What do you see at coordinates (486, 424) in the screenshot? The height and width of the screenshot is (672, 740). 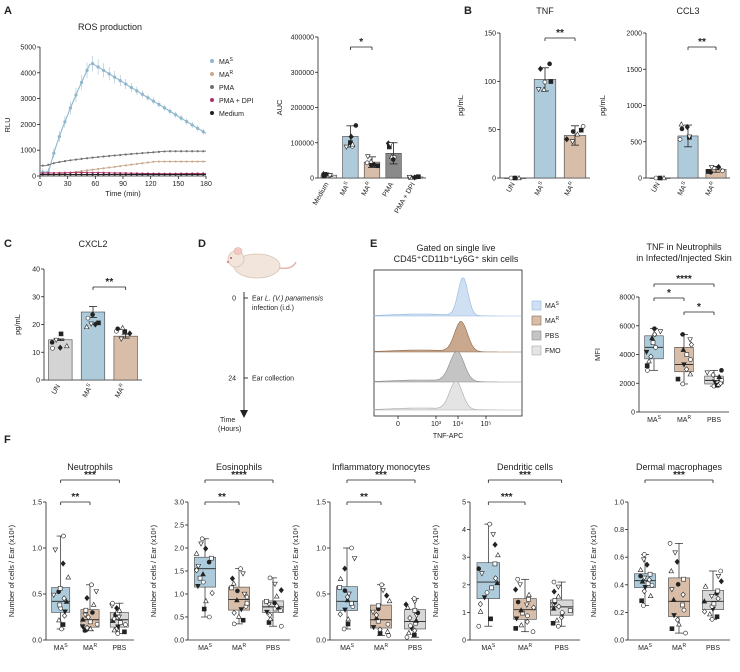 I see `flow-xtick-label: 10⁵` at bounding box center [486, 424].